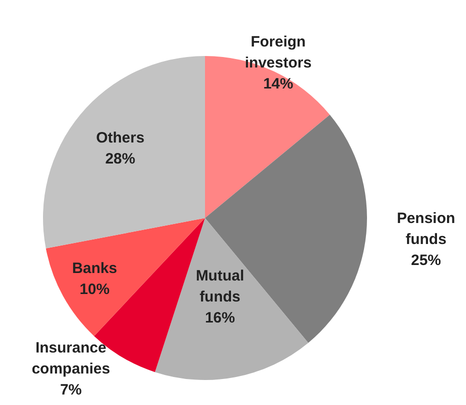 The width and height of the screenshot is (466, 405). Describe the element at coordinates (71, 358) in the screenshot. I see `slice-label: Insurance companies` at that location.